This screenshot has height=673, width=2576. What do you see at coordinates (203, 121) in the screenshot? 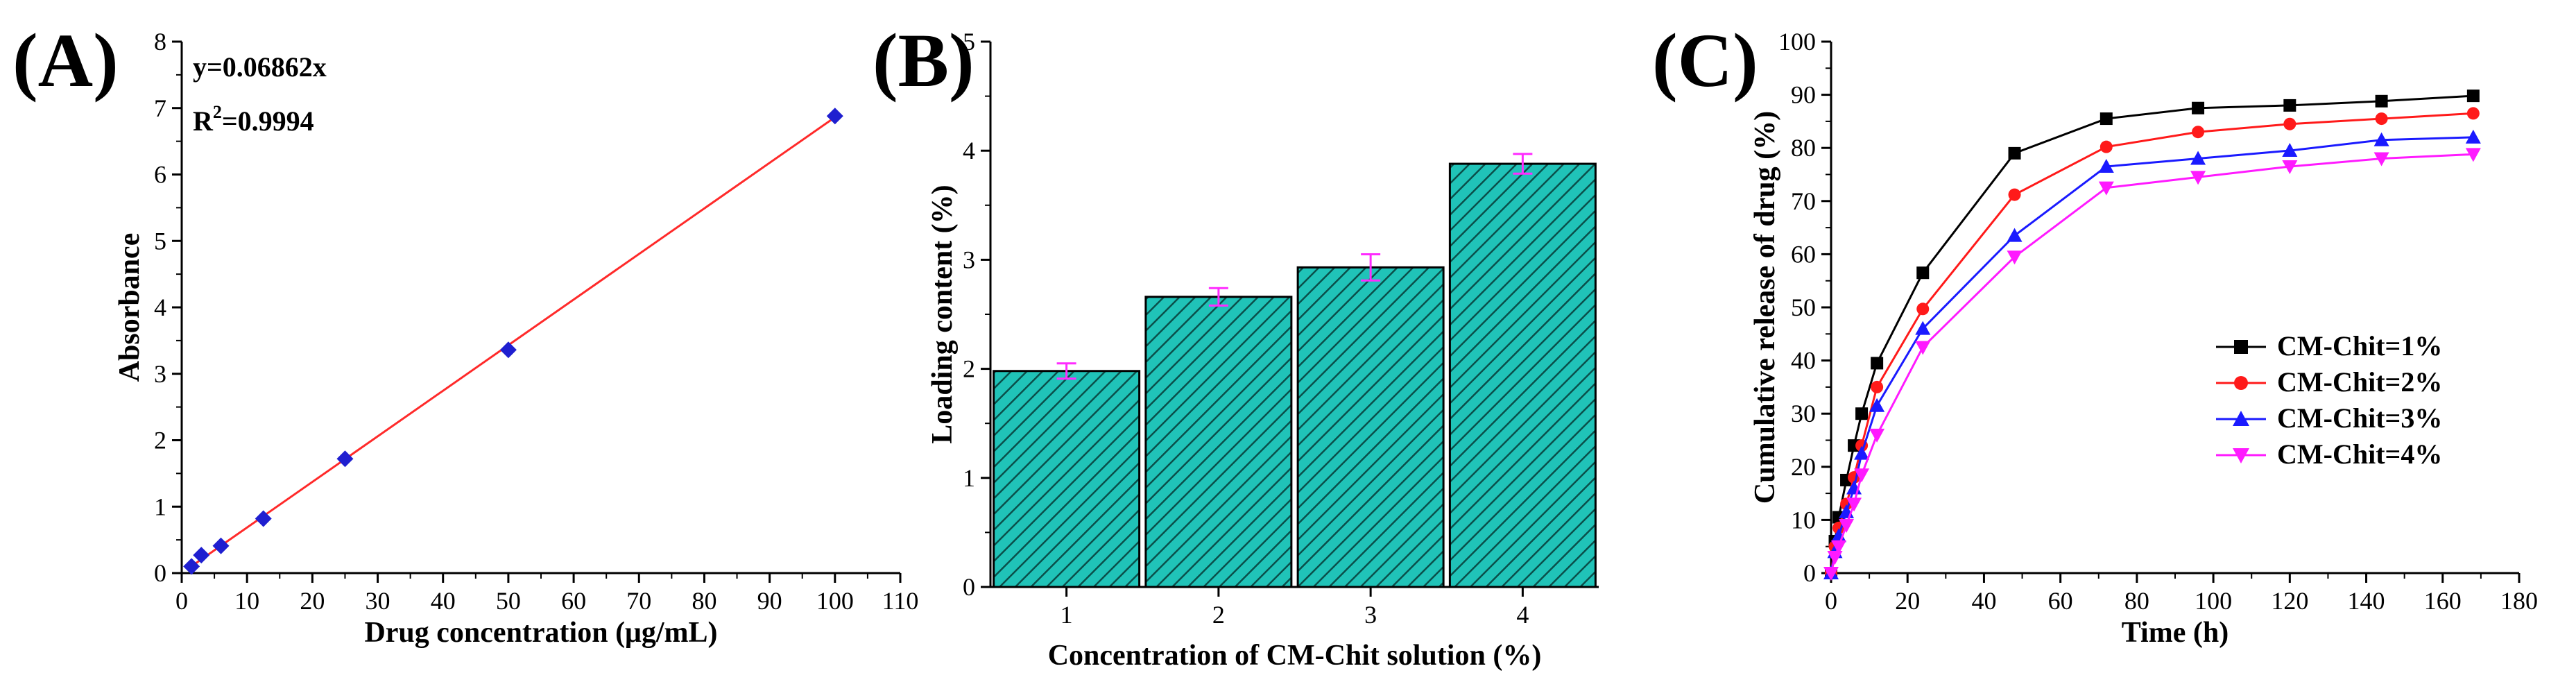
I see `panel-a-r2-label: R` at bounding box center [203, 121].